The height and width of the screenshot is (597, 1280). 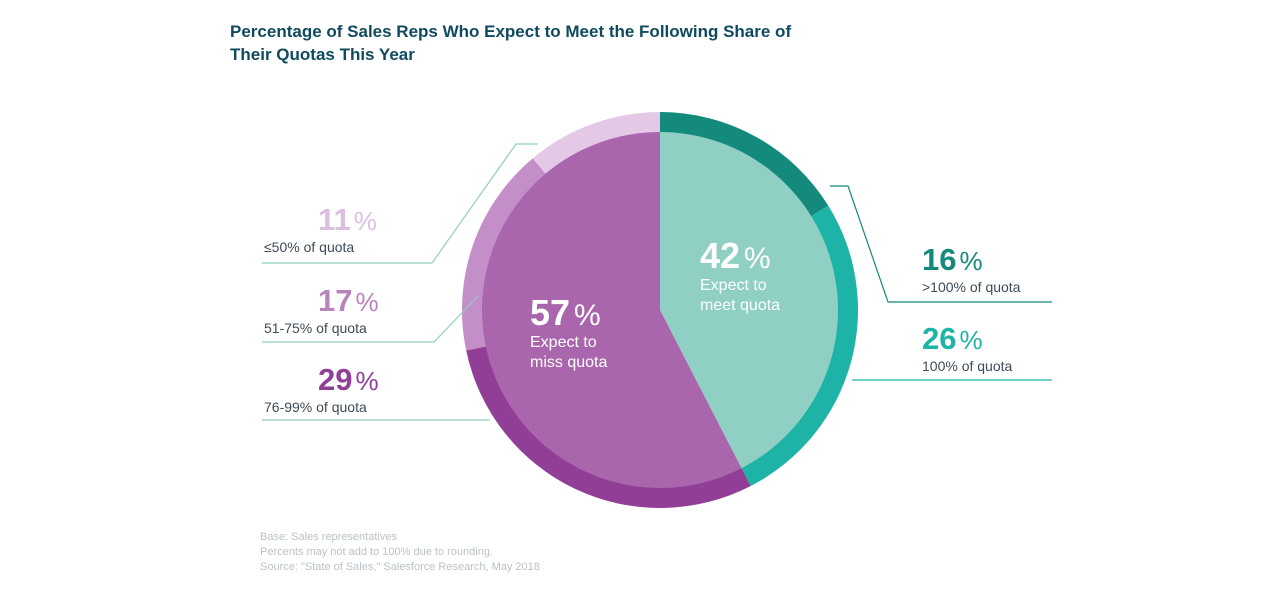 I want to click on slice-text-label-0-1: meet quota, so click(x=740, y=305).